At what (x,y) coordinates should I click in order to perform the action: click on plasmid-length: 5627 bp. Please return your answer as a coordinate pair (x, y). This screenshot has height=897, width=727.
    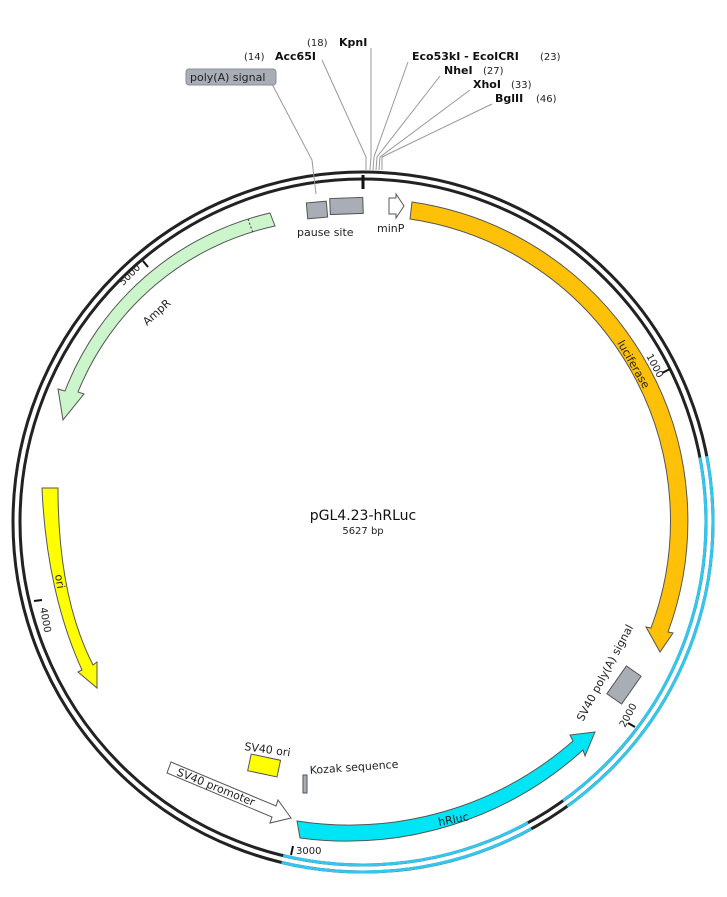
    Looking at the image, I should click on (362, 531).